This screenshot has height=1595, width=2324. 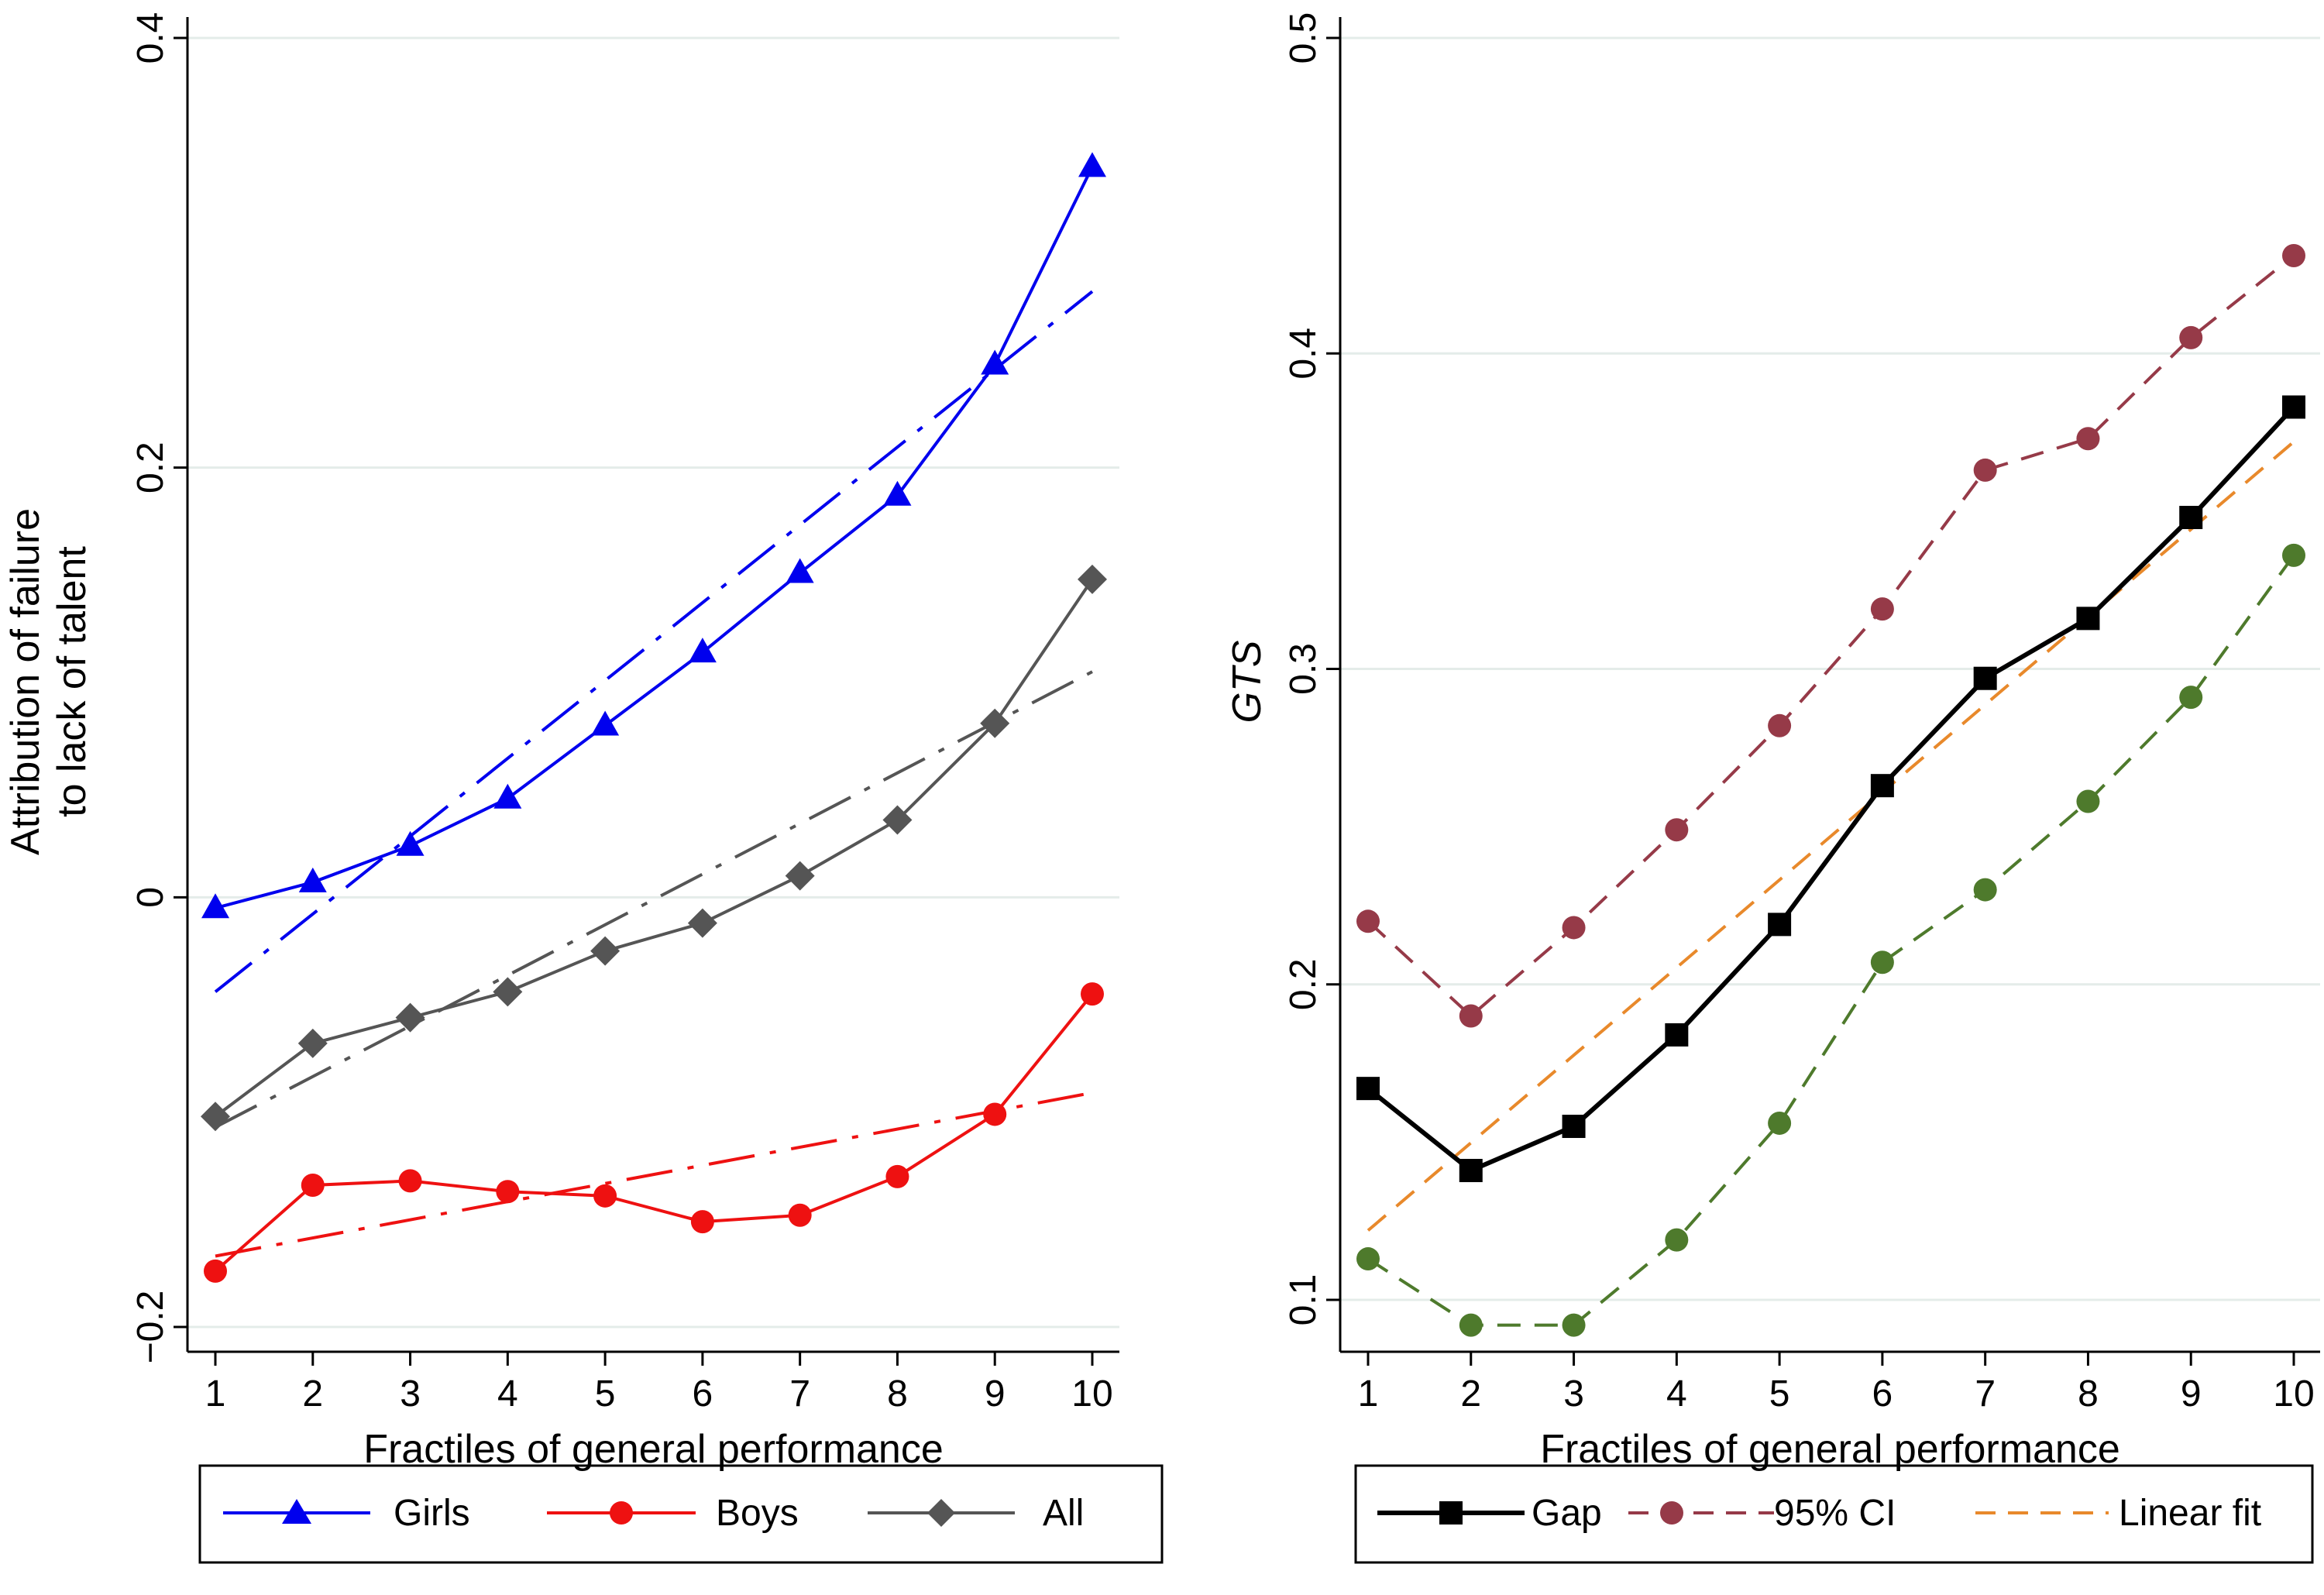 I want to click on y-tick-label: 0, so click(x=150, y=898).